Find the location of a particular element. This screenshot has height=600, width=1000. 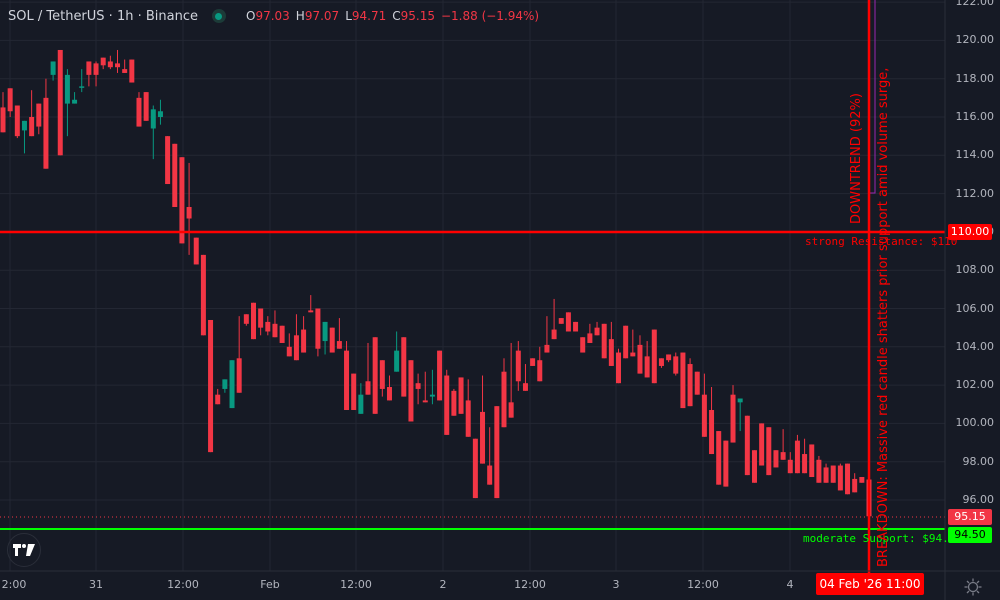

resistance-price-tag: 110.00 is located at coordinates (970, 232).